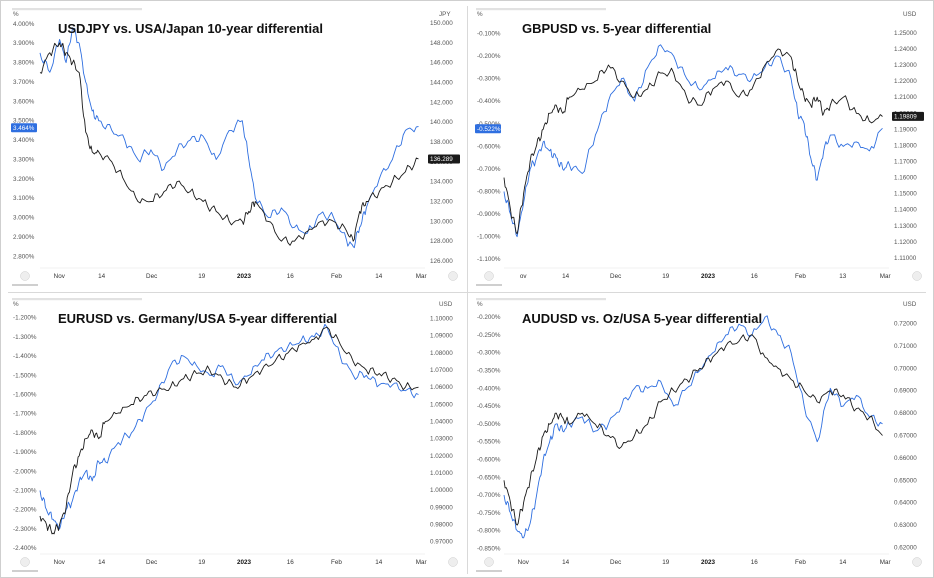  Describe the element at coordinates (905, 242) in the screenshot. I see `right-tick-label: 1.12000` at that location.